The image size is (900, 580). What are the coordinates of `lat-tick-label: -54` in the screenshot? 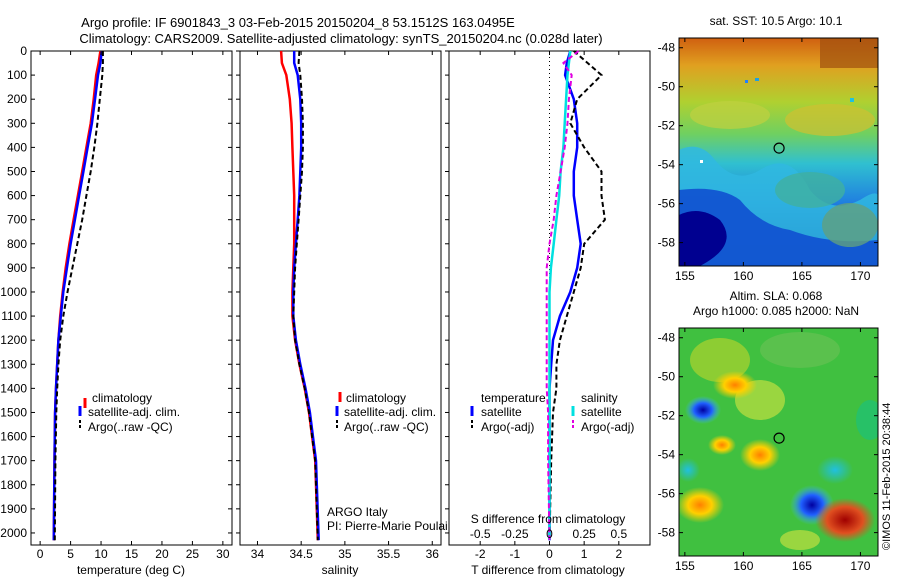 It's located at (667, 165).